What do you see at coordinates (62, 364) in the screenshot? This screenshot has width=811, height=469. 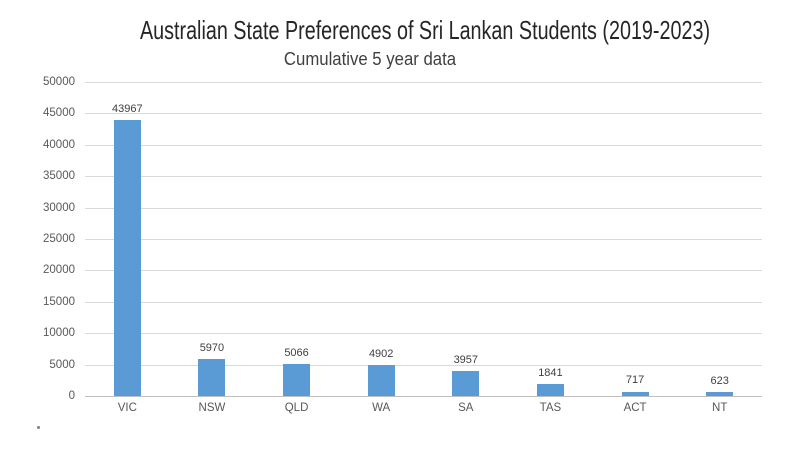 I see `y-axis-tick-label: 5000` at bounding box center [62, 364].